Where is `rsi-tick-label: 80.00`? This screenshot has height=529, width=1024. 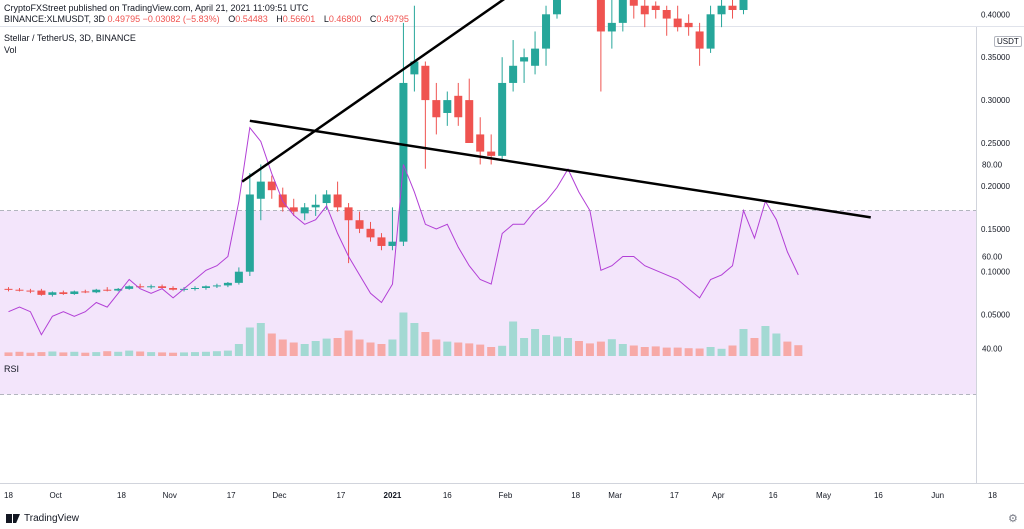
rsi-tick-label: 80.00 is located at coordinates (992, 165).